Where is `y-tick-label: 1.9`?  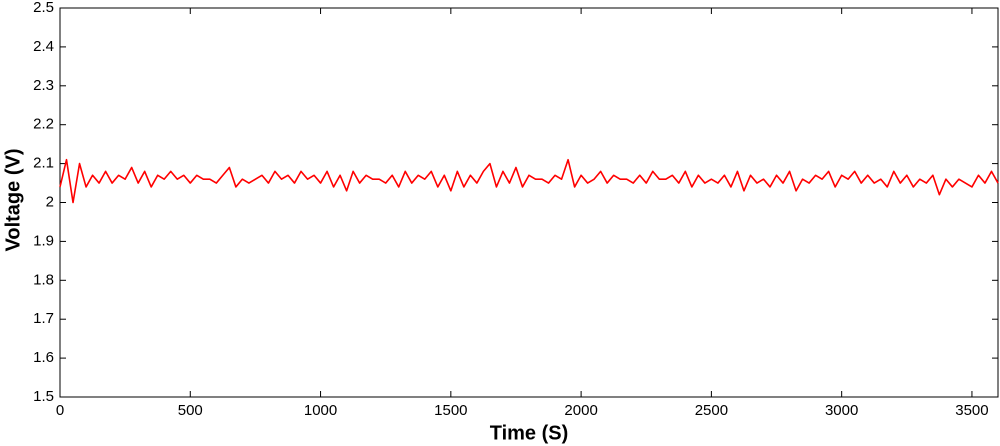 y-tick-label: 1.9 is located at coordinates (43, 240).